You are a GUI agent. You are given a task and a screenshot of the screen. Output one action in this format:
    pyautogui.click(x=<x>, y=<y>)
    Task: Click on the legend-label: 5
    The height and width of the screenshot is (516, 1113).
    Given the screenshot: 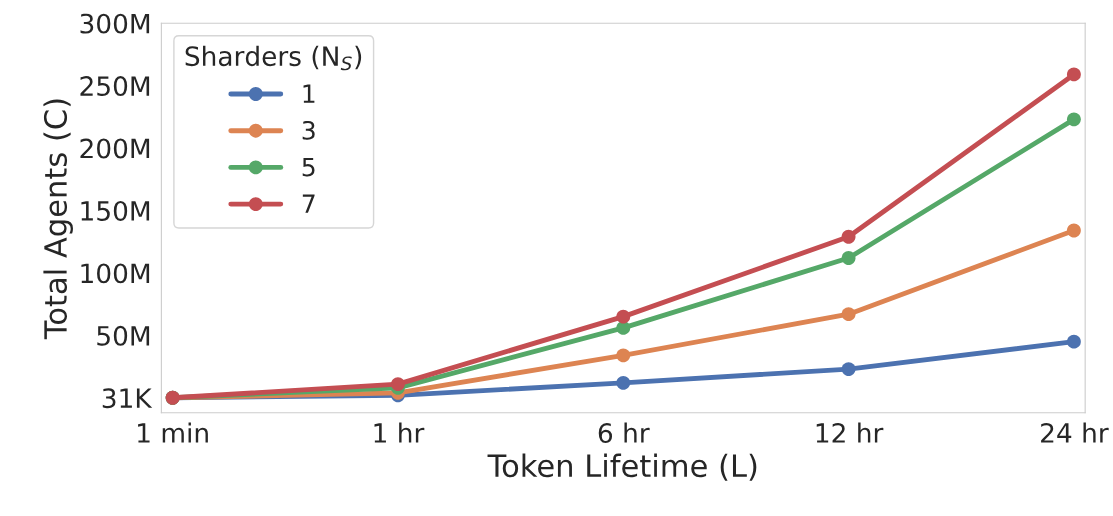 What is the action you would take?
    pyautogui.click(x=308, y=167)
    